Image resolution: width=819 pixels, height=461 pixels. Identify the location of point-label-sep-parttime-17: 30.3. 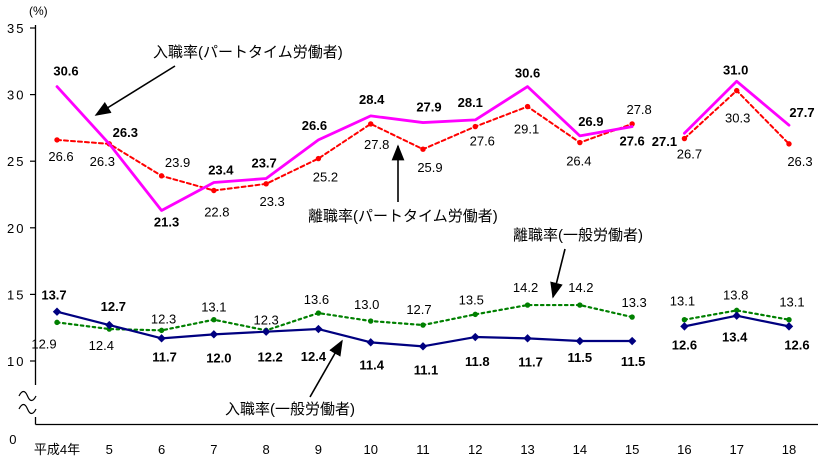
(737, 118).